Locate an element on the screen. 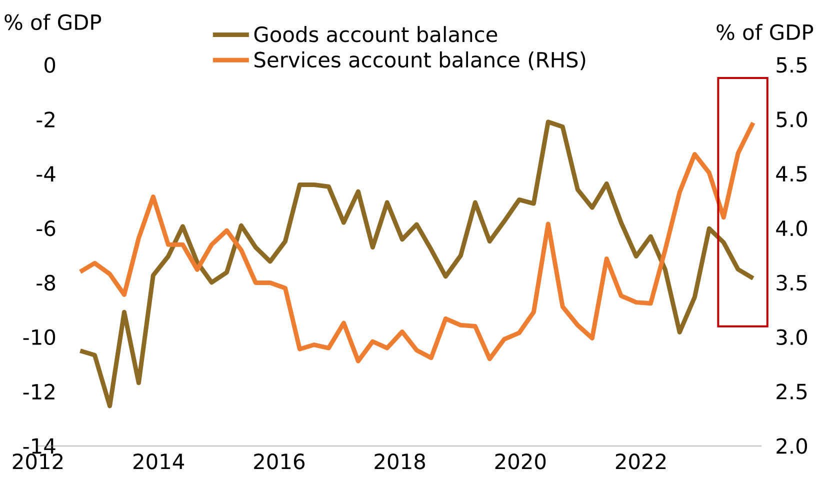 The image size is (839, 490). y2-tick-label: 3.0 is located at coordinates (792, 337).